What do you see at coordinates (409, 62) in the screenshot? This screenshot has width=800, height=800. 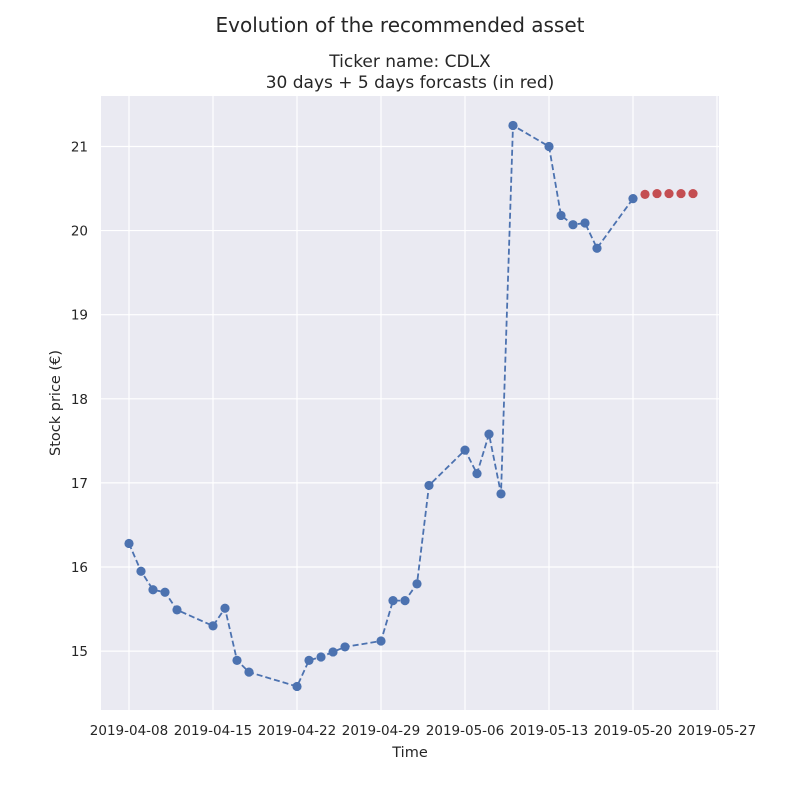 I see `chart-title-line-1: Ticker name: CDLX` at bounding box center [409, 62].